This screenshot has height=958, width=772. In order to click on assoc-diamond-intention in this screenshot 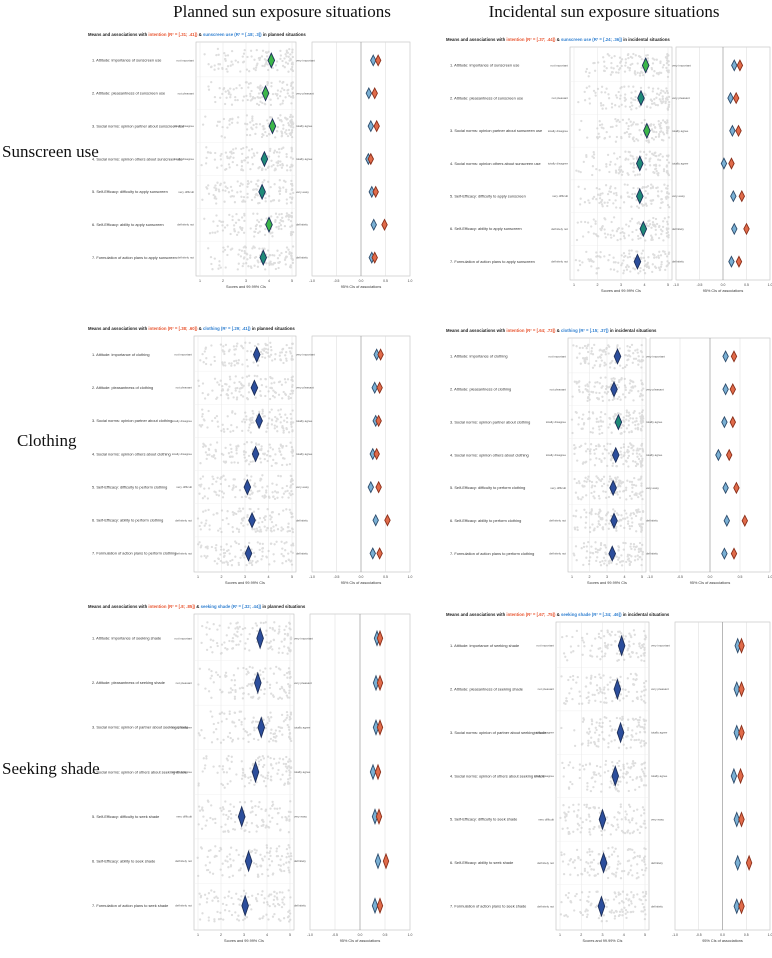, I will do `click(378, 421)`.